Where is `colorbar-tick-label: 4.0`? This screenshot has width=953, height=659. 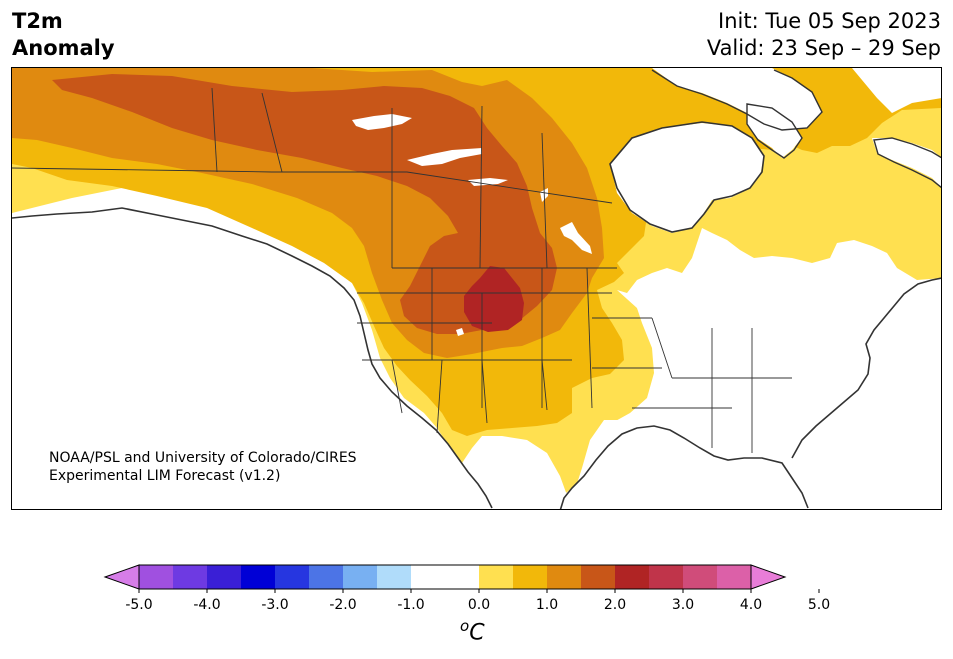 colorbar-tick-label: 4.0 is located at coordinates (751, 605).